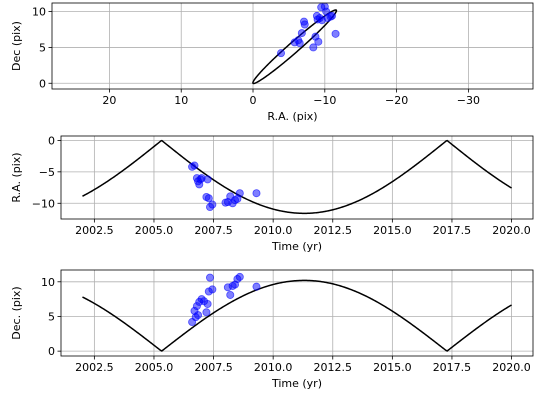  Describe the element at coordinates (47, 172) in the screenshot. I see `y-tick-label: −5` at that location.